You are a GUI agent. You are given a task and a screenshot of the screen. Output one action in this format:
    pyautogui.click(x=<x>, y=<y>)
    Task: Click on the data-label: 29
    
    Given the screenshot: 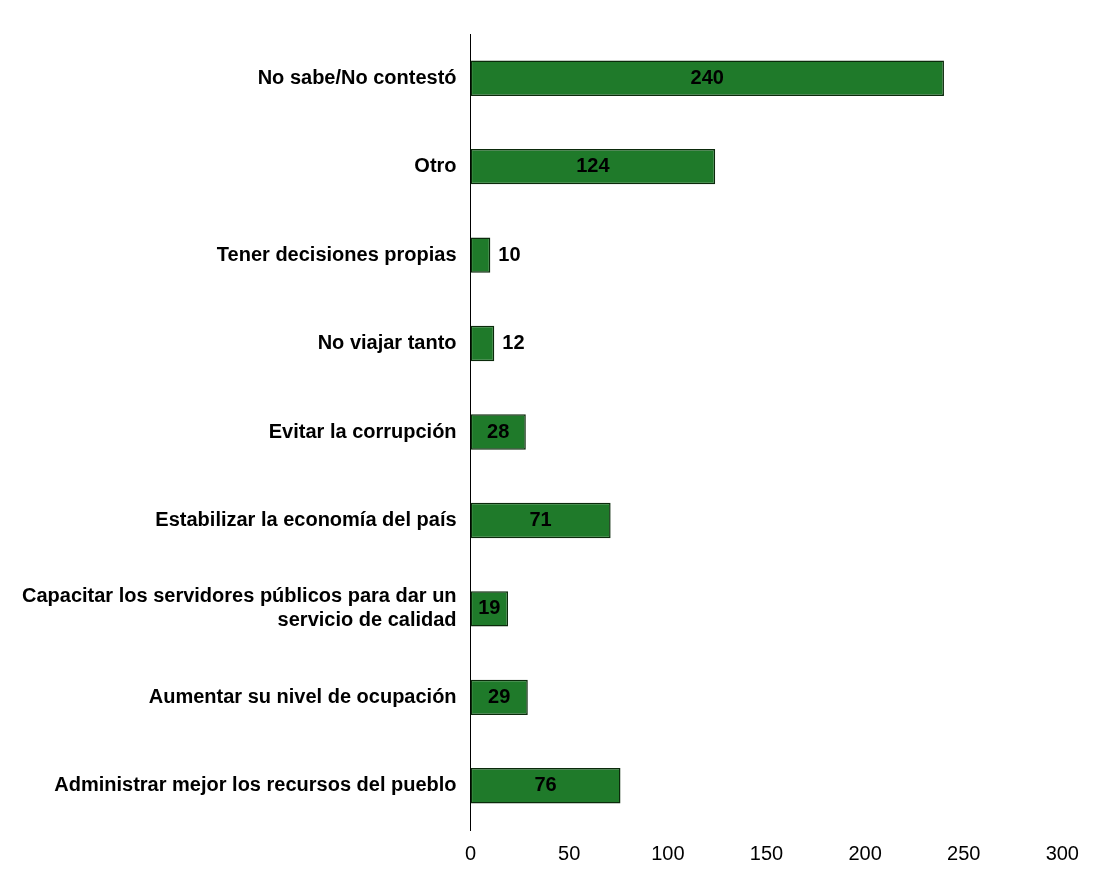 What is the action you would take?
    pyautogui.click(x=499, y=695)
    